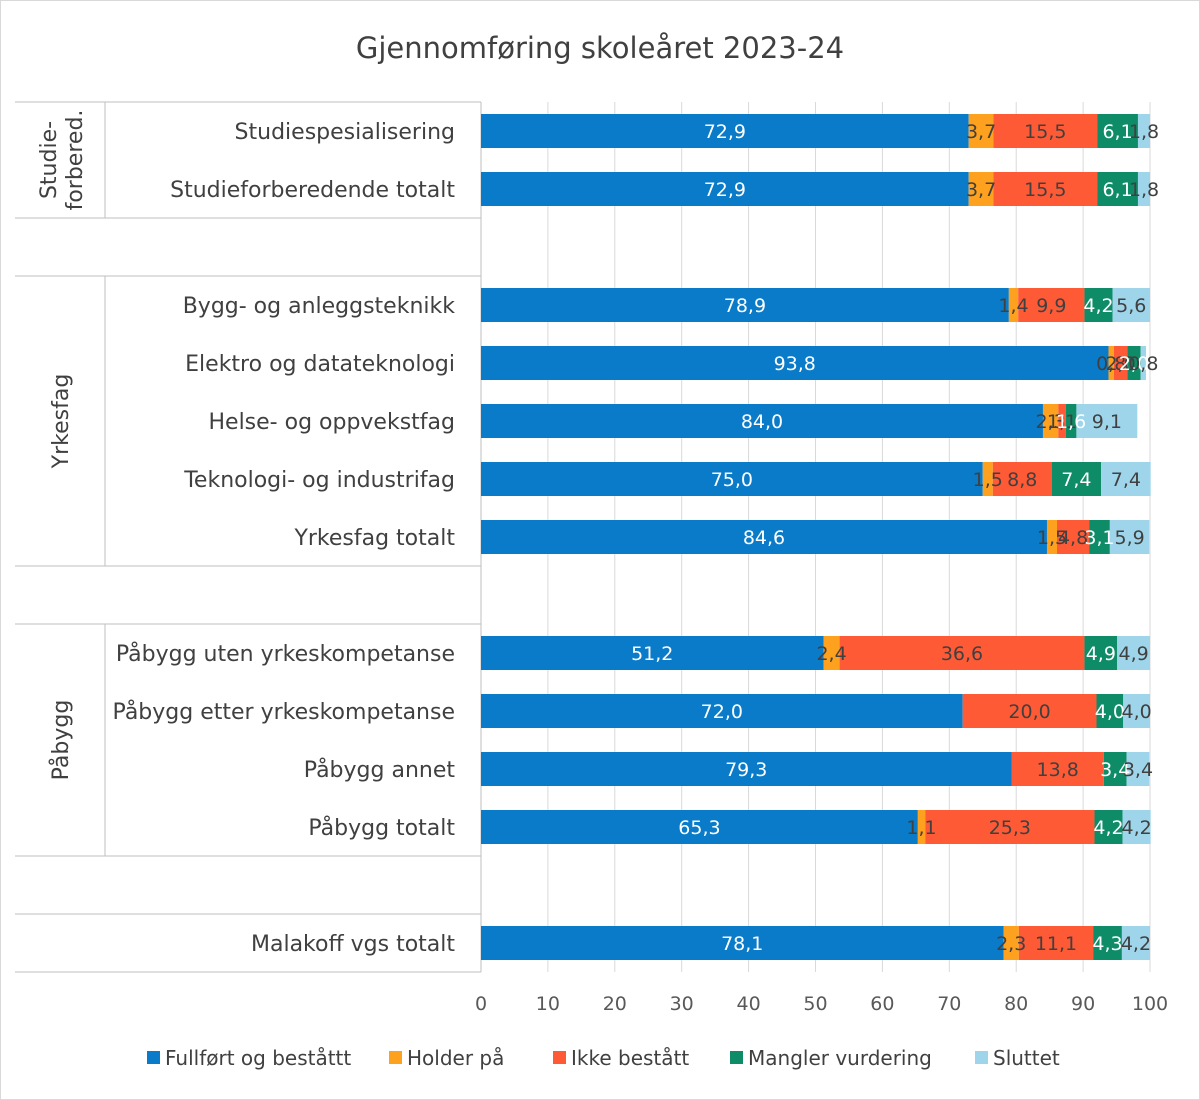 The image size is (1200, 1100). I want to click on data-label: 2,3, so click(1051, 422).